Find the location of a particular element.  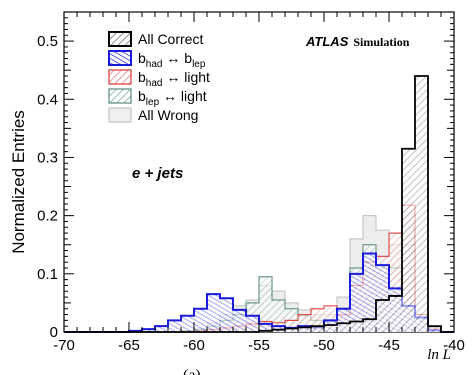

x-tick-label-2: -60 is located at coordinates (194, 345).